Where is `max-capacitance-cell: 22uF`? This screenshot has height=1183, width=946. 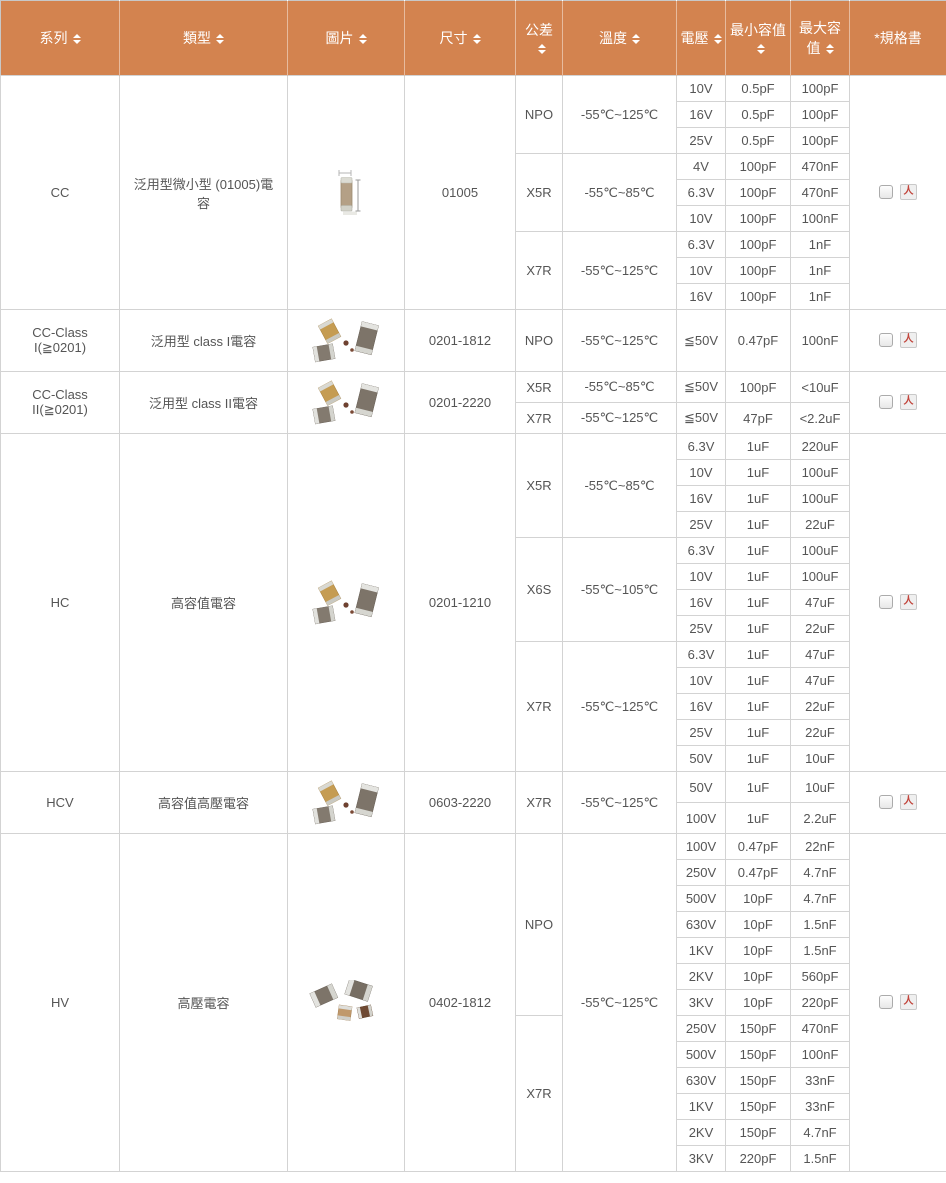 max-capacitance-cell: 22uF is located at coordinates (820, 628).